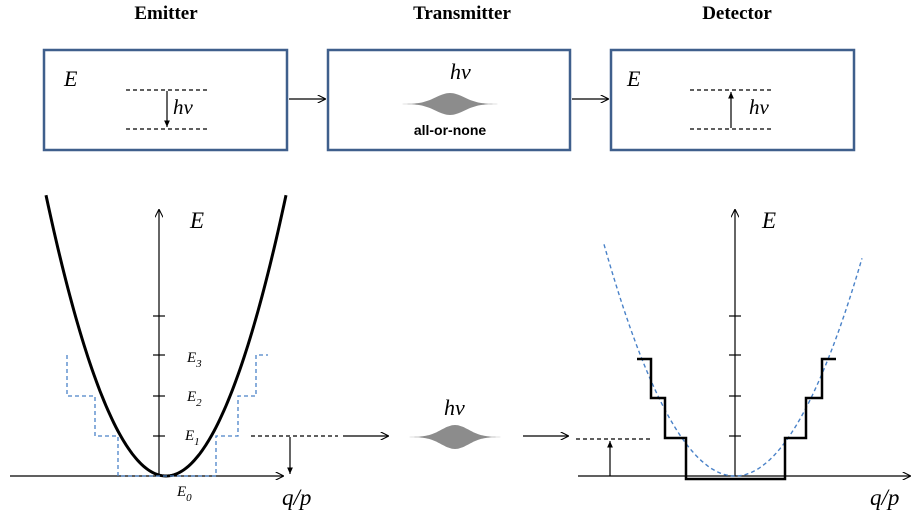 This screenshot has height=520, width=914. I want to click on middle-photon-label: hν, so click(454, 407).